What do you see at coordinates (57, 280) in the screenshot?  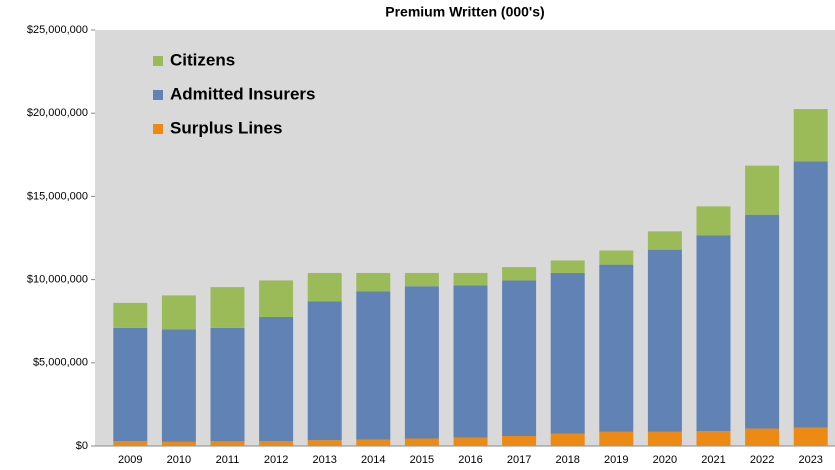 I see `y-tick-label: $10,000,000` at bounding box center [57, 280].